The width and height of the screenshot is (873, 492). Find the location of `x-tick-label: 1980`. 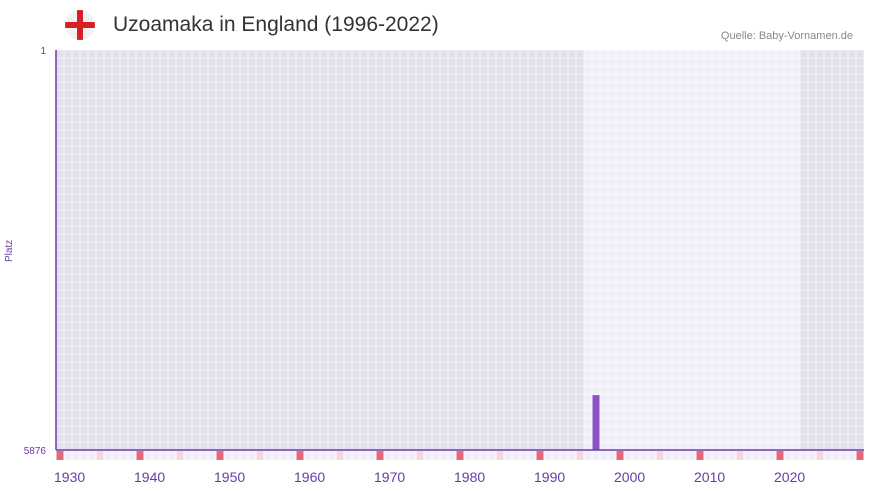

x-tick-label: 1980 is located at coordinates (469, 477).